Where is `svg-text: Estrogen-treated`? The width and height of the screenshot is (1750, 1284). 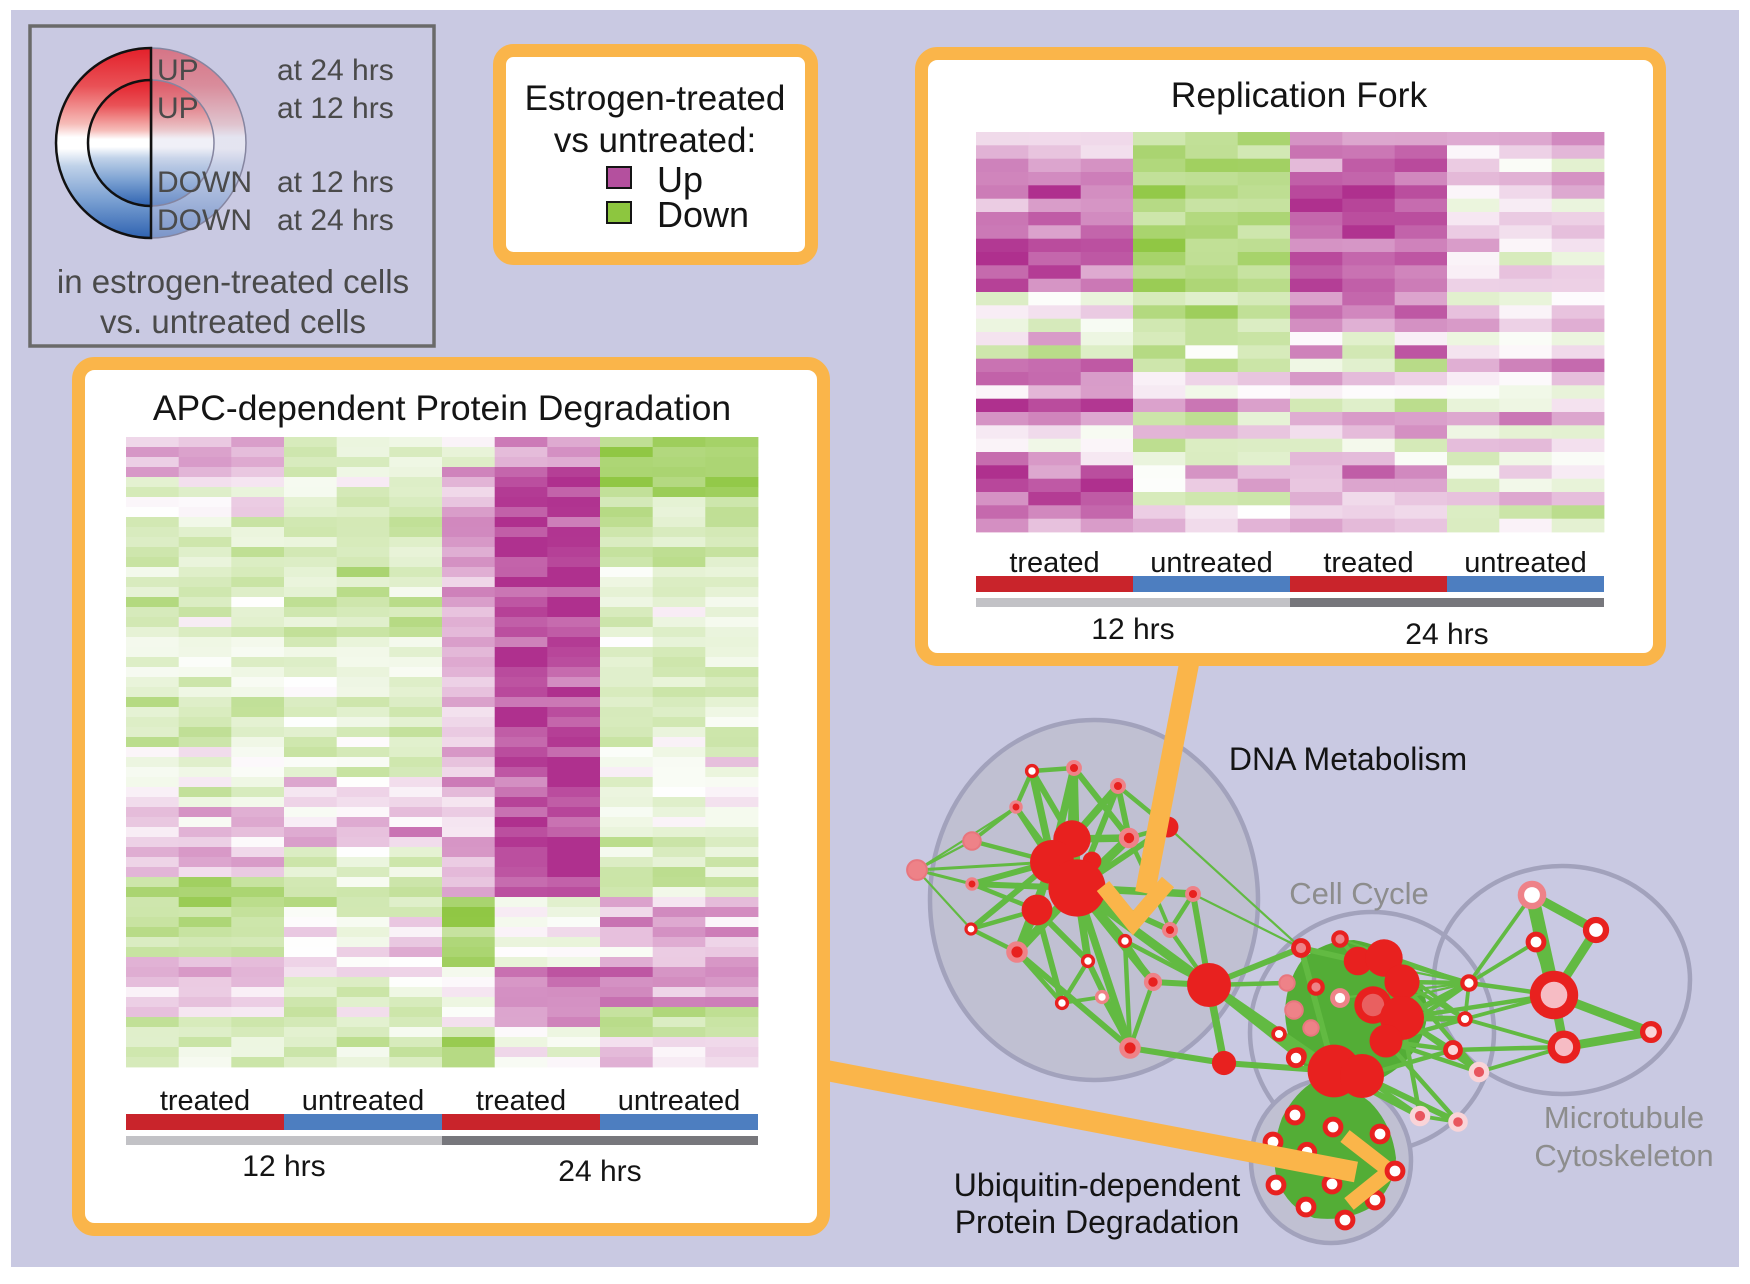
svg-text: Estrogen-treated is located at coordinates (655, 98).